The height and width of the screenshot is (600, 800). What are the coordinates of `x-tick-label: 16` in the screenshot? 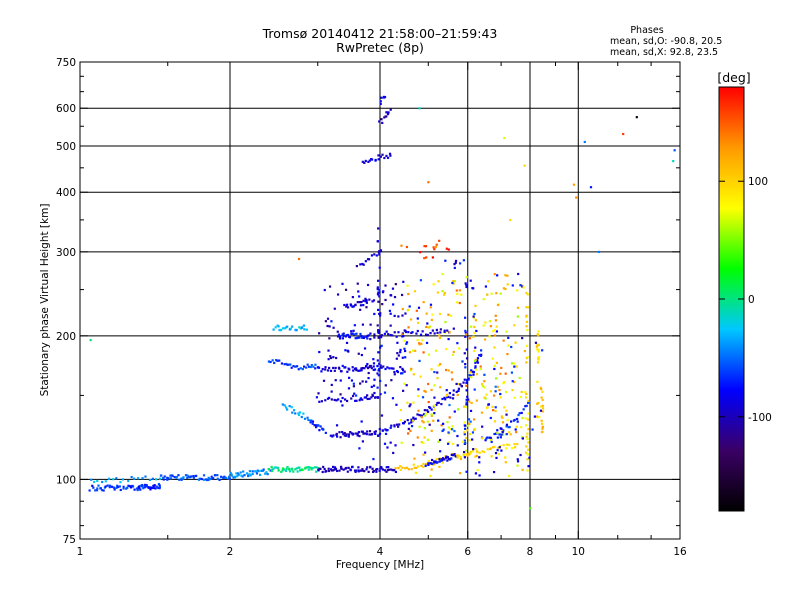 It's located at (680, 552).